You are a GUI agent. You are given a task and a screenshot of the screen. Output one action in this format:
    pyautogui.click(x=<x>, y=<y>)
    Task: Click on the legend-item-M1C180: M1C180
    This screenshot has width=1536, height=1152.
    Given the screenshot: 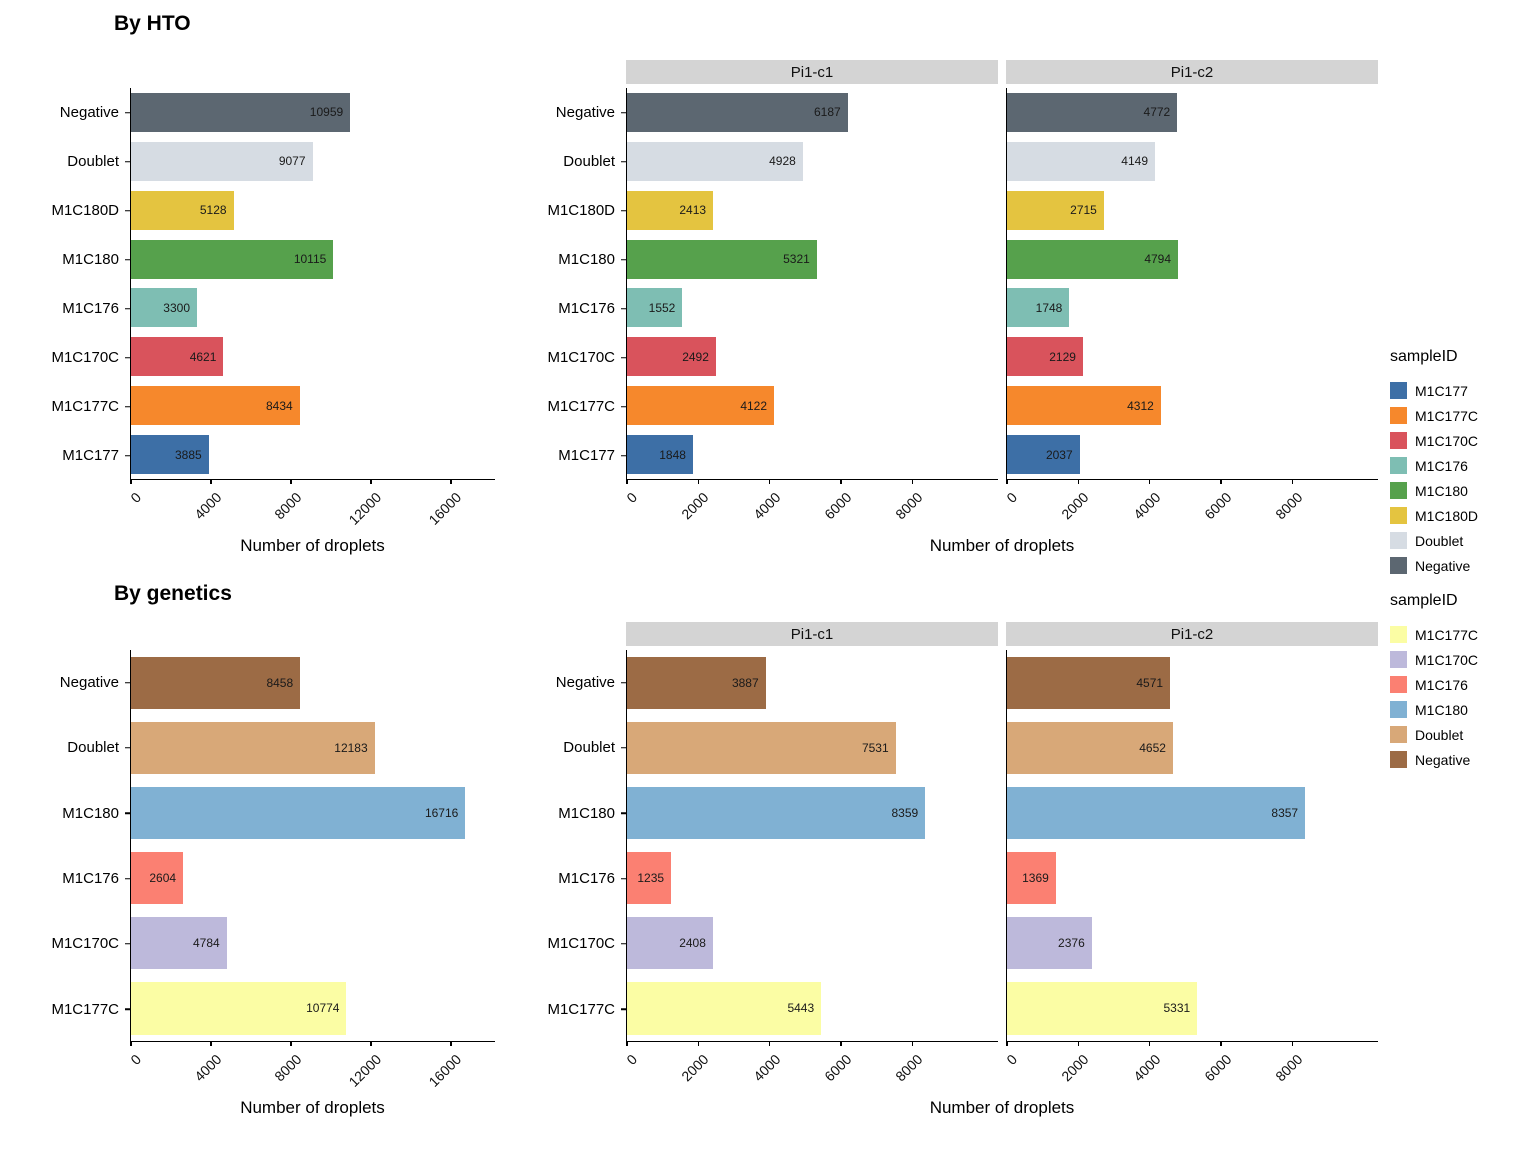 What is the action you would take?
    pyautogui.click(x=1434, y=709)
    